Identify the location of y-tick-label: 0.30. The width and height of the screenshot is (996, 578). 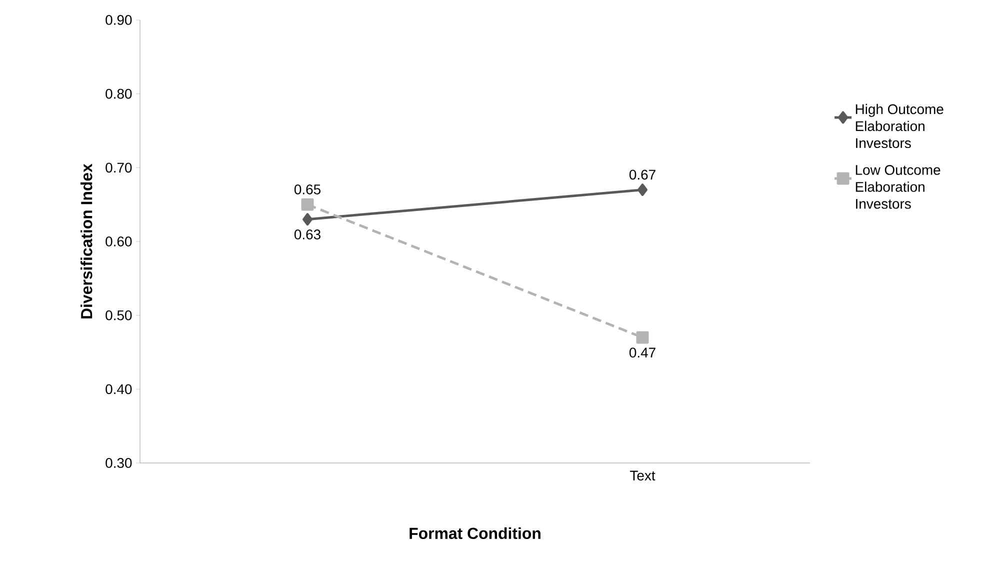
(119, 463).